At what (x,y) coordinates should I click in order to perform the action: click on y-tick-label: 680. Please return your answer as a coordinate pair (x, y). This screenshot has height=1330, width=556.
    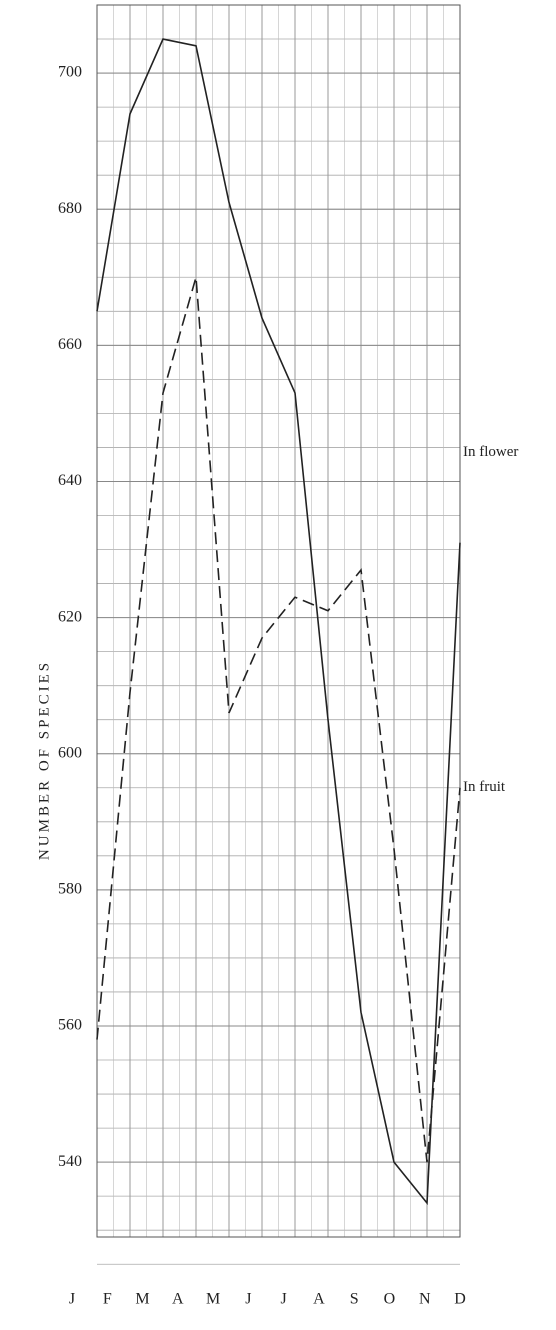
    Looking at the image, I should click on (70, 208).